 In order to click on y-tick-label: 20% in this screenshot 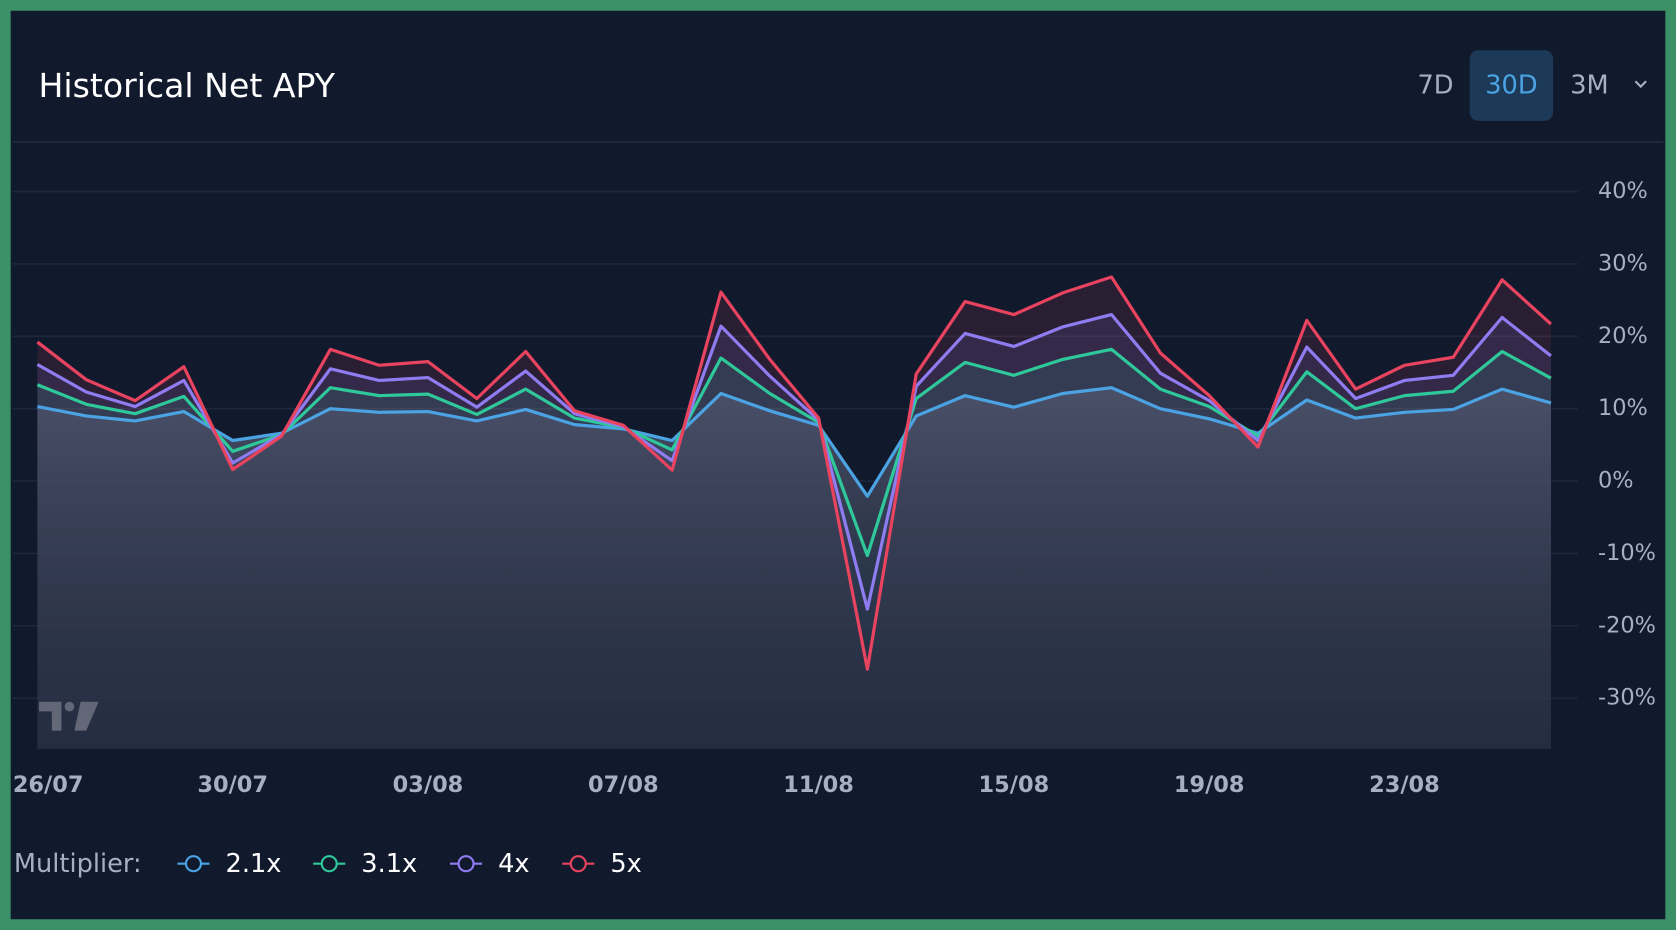, I will do `click(1623, 336)`.